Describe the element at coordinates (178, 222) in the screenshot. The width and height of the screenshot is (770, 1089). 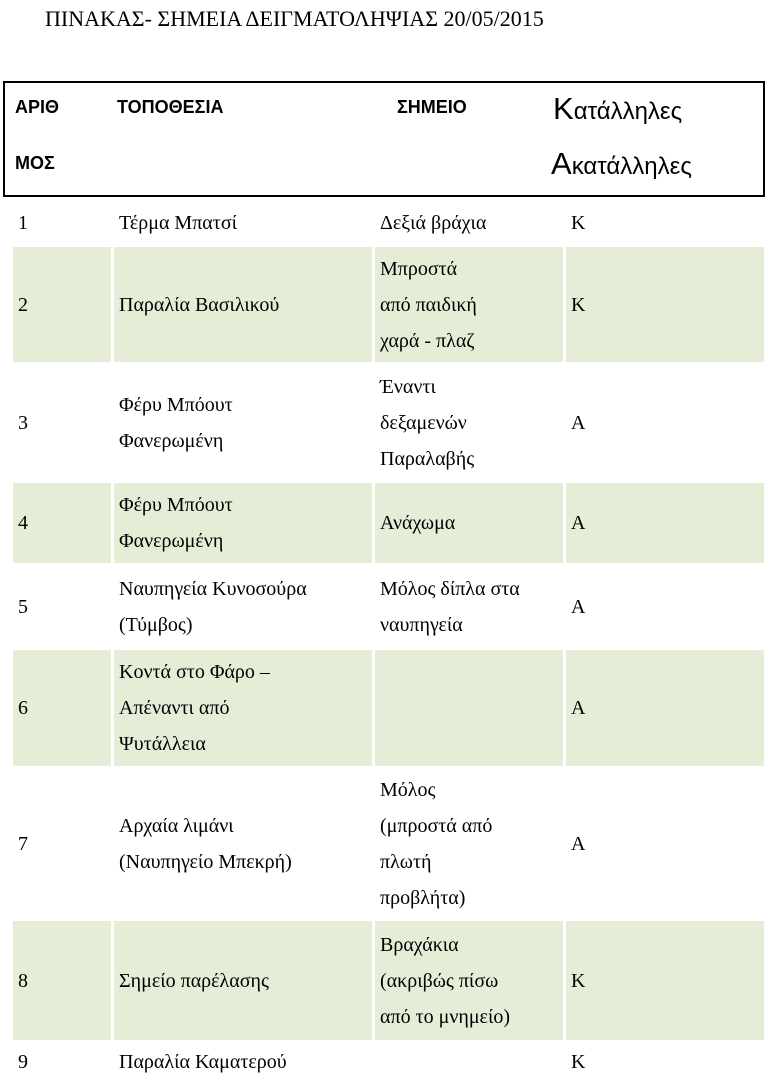
I see `location-line: Τέρμα Μπατσί` at that location.